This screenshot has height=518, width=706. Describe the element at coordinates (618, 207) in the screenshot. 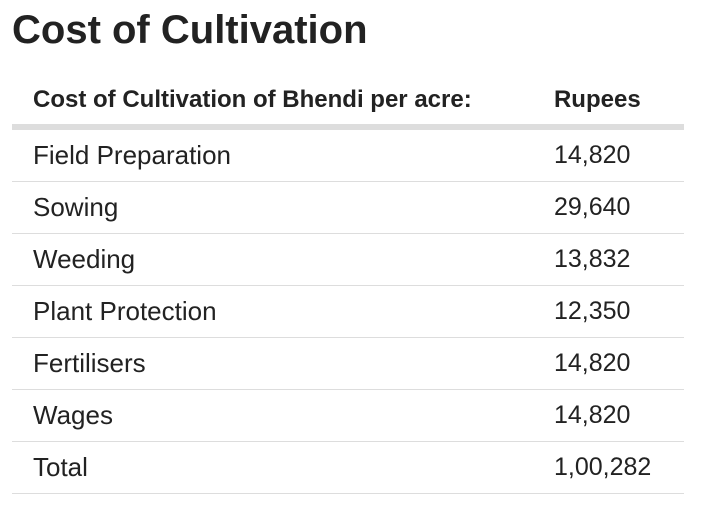

I see `row-value: 29,640` at that location.